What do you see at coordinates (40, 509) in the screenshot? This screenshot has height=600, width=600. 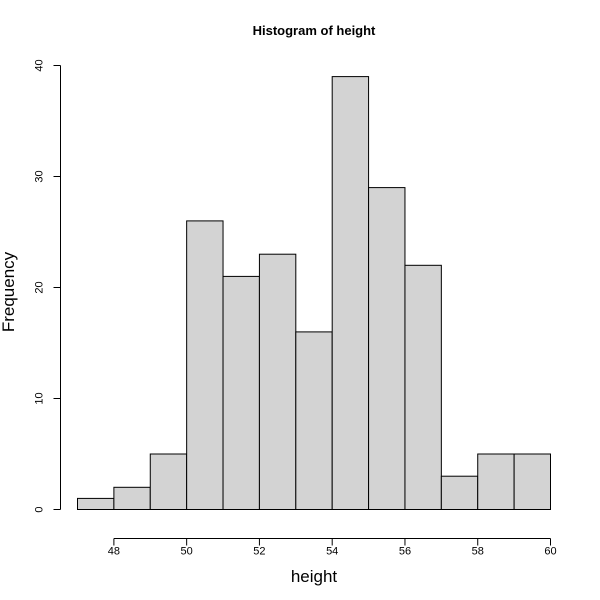 I see `y-tick-label: 0` at bounding box center [40, 509].